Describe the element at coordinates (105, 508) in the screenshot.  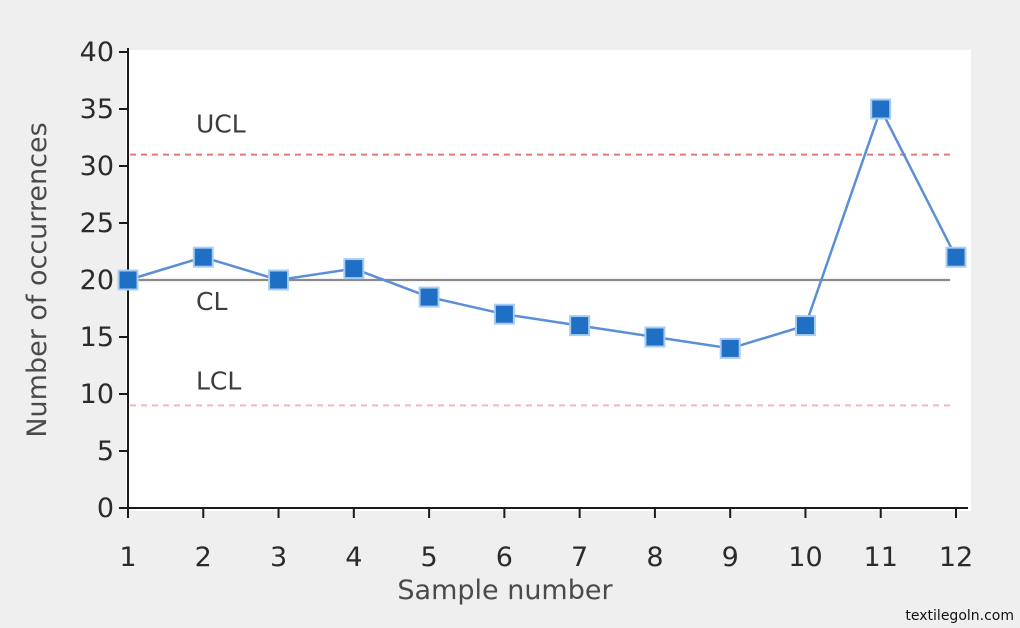
I see `y-tick-label: 0` at that location.